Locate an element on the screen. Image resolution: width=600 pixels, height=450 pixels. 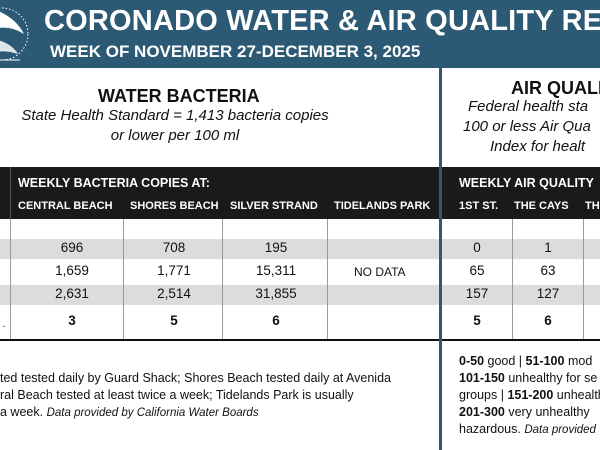
air-standard-line3: Index for healt is located at coordinates (538, 146).